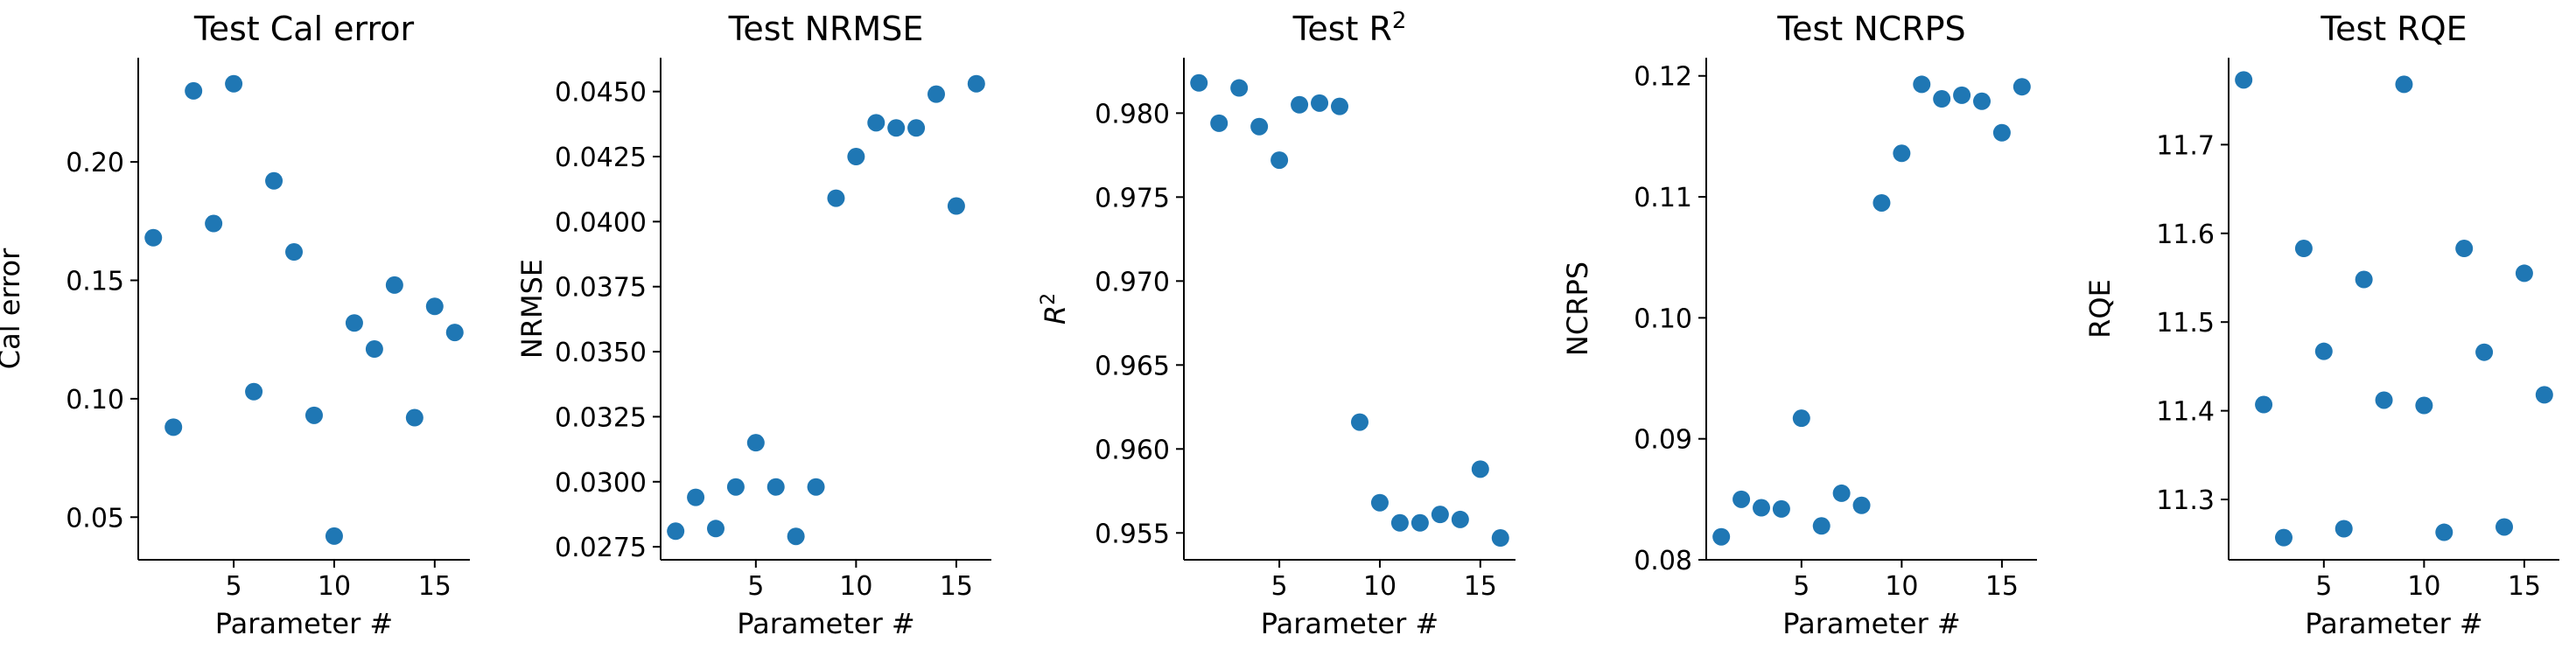 The width and height of the screenshot is (2576, 663). I want to click on y-tick-label: 0.15, so click(95, 282).